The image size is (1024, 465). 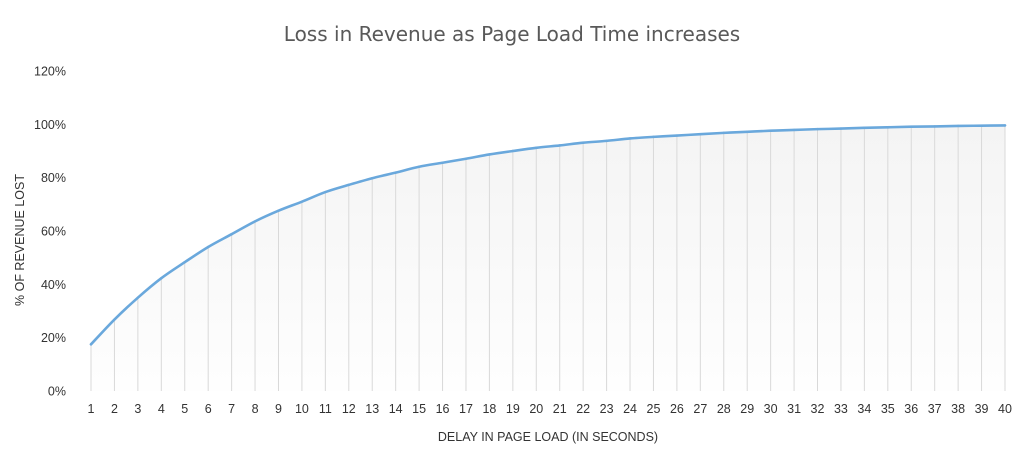 What do you see at coordinates (302, 409) in the screenshot?
I see `x-tick-label: 10` at bounding box center [302, 409].